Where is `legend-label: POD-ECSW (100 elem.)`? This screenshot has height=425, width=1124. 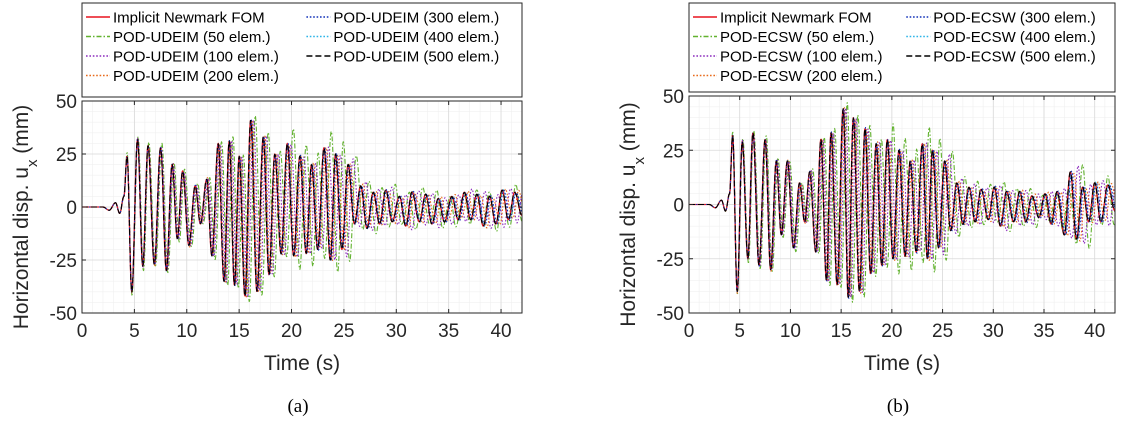 legend-label: POD-ECSW (100 elem.) is located at coordinates (801, 57).